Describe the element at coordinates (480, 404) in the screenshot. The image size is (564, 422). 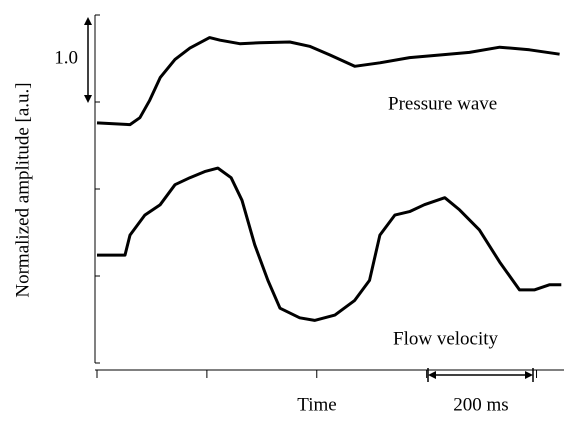
I see `annotation: 200 ms` at that location.